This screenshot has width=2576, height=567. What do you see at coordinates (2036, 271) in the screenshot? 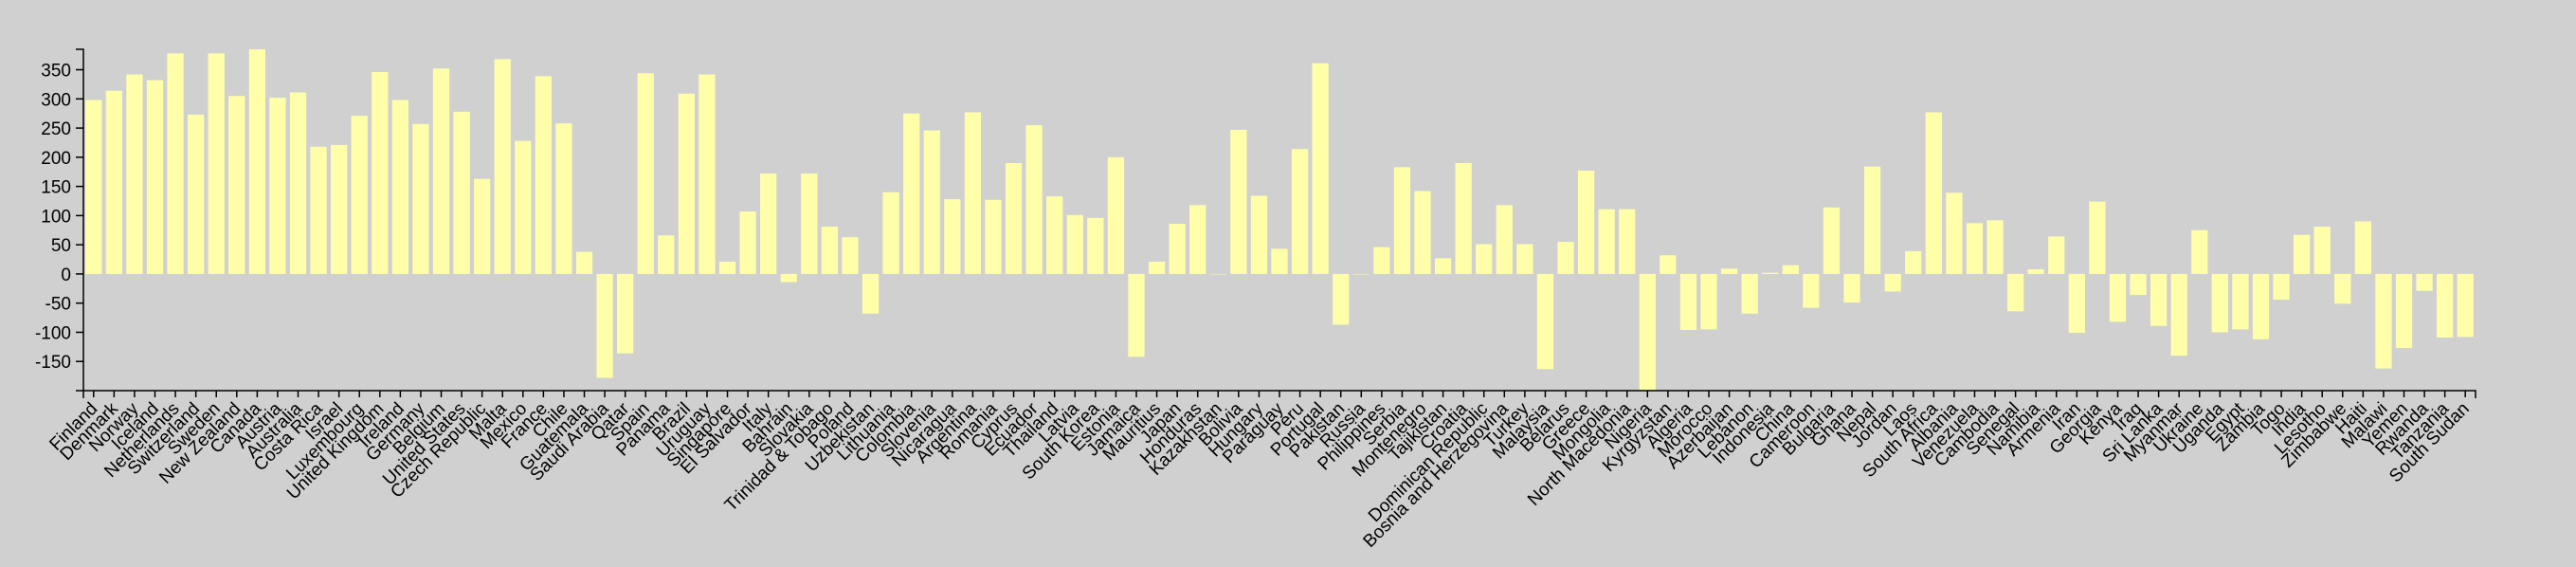
I see `bar-namibia` at bounding box center [2036, 271].